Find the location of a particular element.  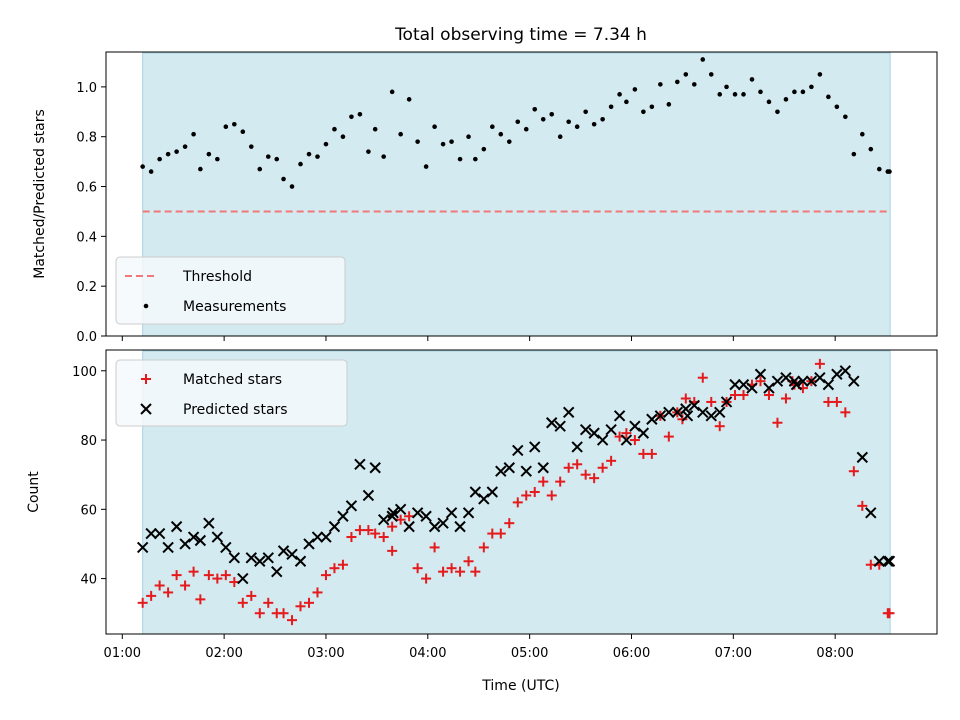

figure-title: Total observing time = 7.34 h is located at coordinates (520, 35).